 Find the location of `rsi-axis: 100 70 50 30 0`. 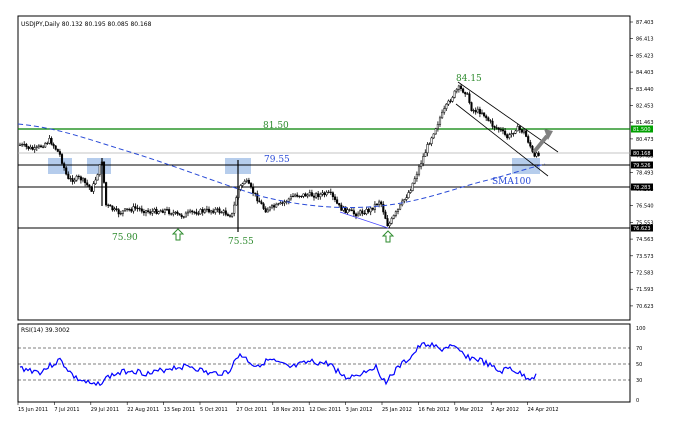

rsi-axis: 100 70 50 30 0 is located at coordinates (641, 365).